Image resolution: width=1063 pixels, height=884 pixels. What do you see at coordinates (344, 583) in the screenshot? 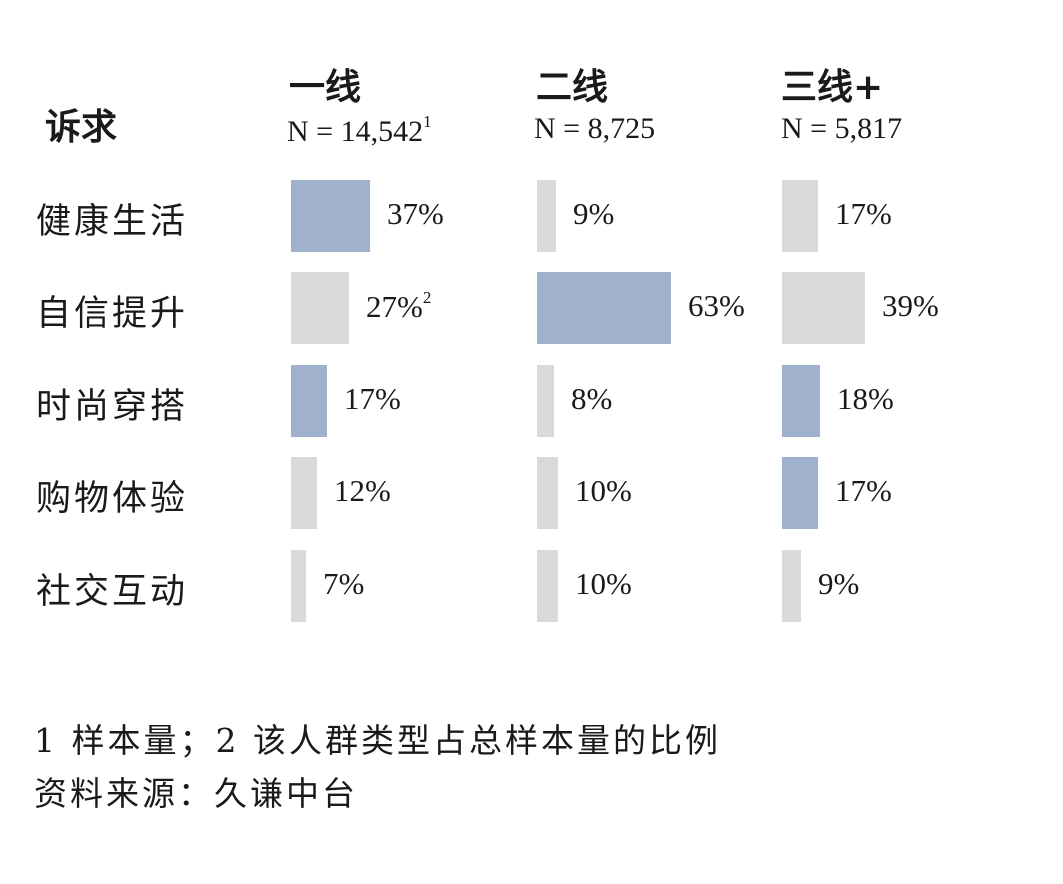
I see `bar-value-label: 7%` at bounding box center [344, 583].